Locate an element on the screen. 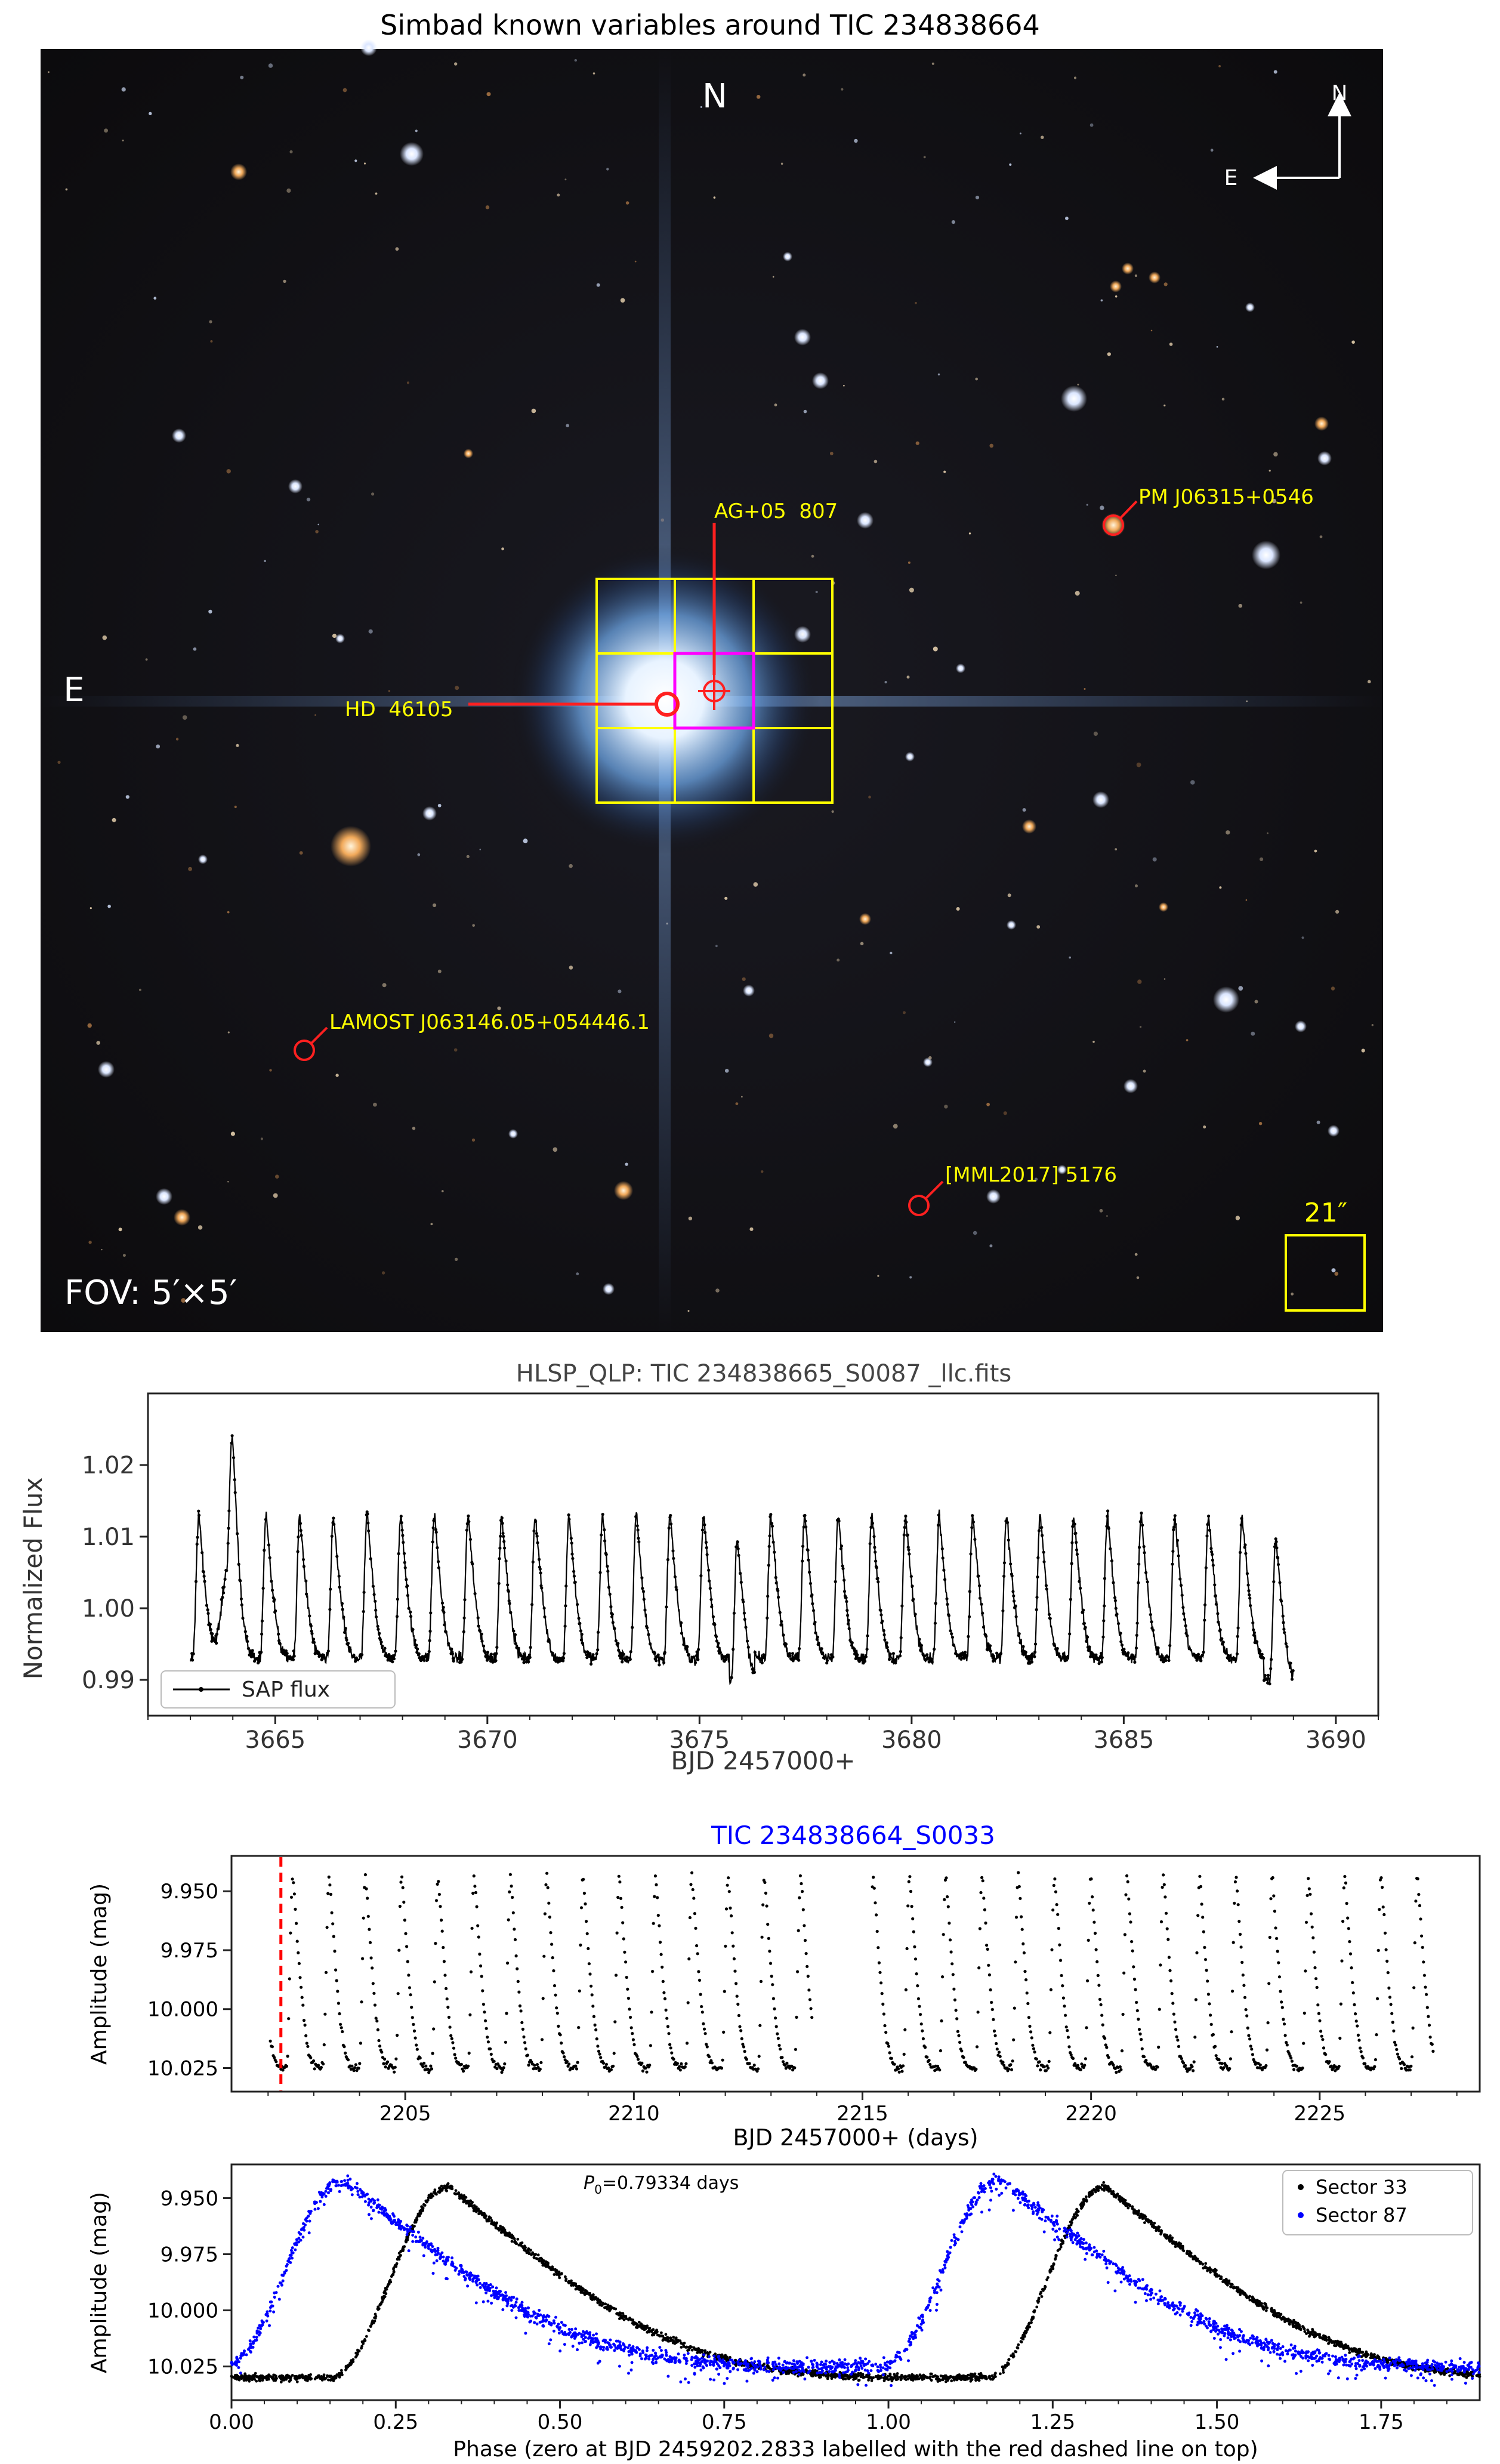  y-tick-label: 1.01 is located at coordinates (108, 1537).